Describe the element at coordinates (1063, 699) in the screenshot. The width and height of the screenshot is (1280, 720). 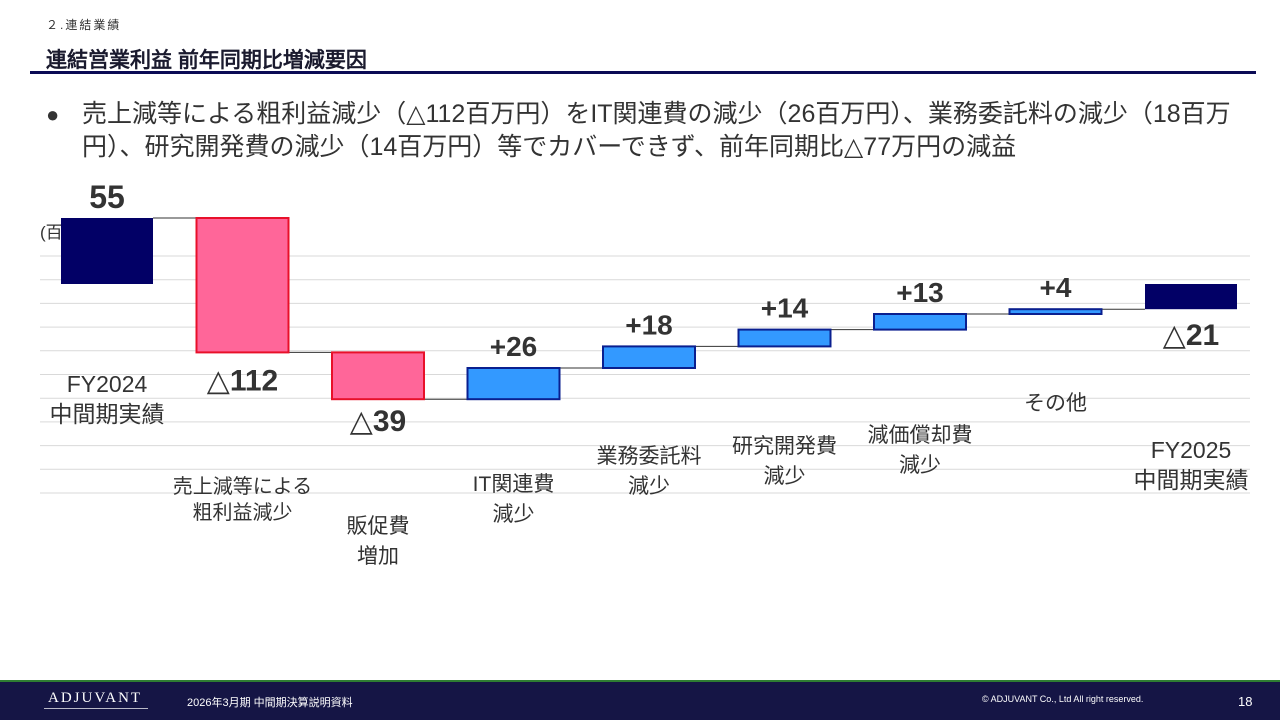
I see `copyright: © ADJUVANT Co., Ltd All right reserved.` at that location.